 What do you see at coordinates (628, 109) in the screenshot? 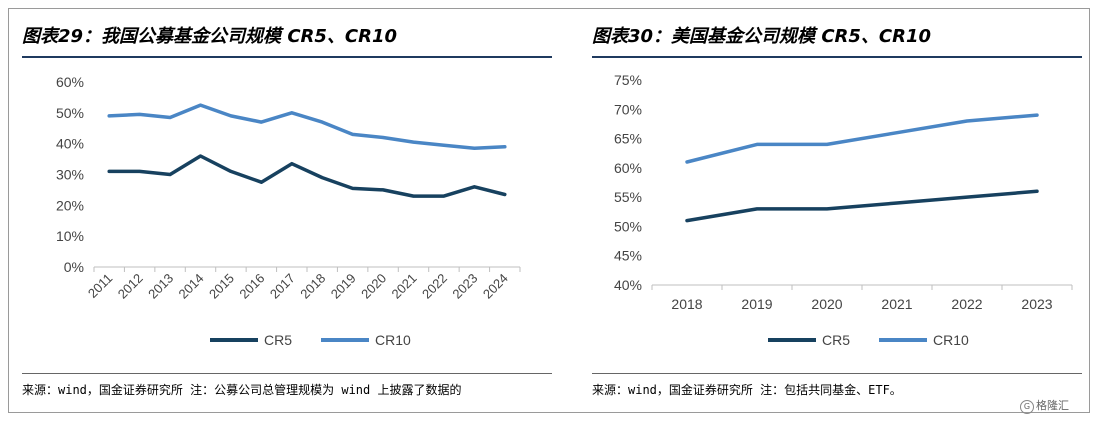
I see `y-tick-label: 70%` at bounding box center [628, 109].